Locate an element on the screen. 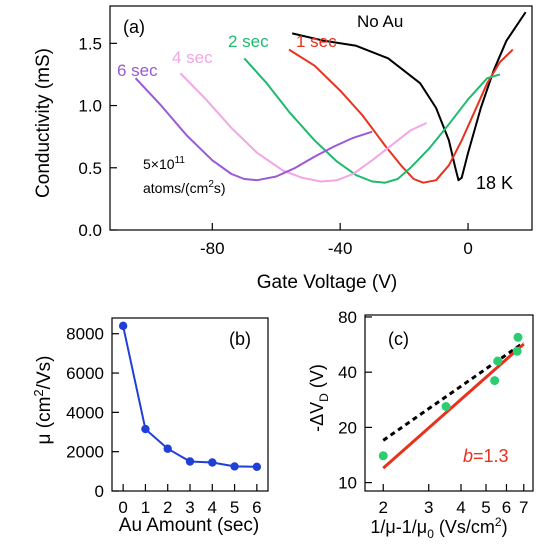 The image size is (541, 556). panel-c-ylabel: -ΔVD (V) is located at coordinates (319, 398).